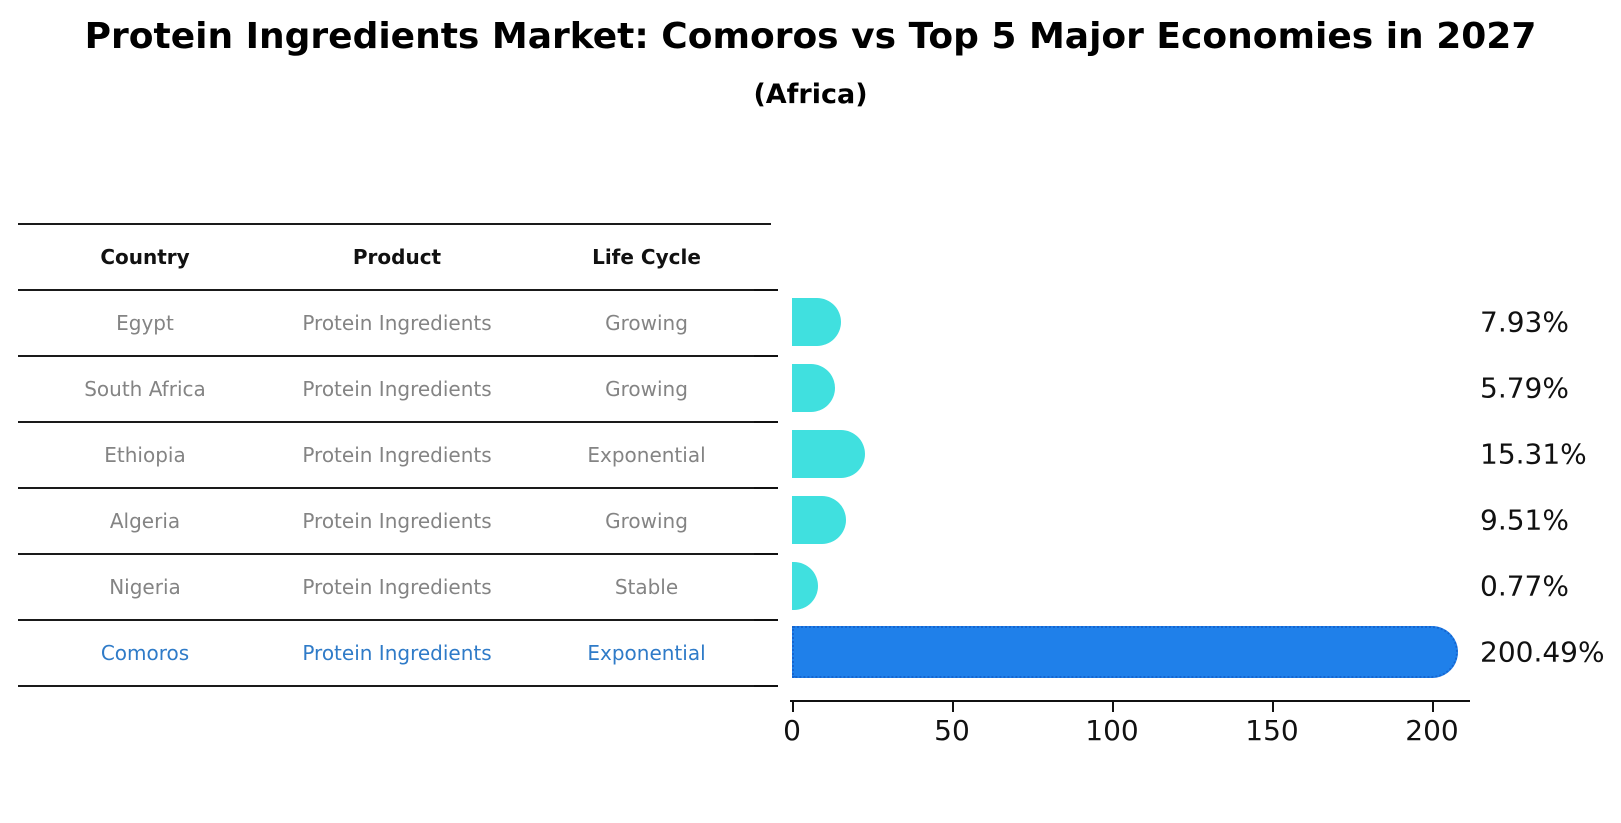 The height and width of the screenshot is (823, 1621). Describe the element at coordinates (817, 322) in the screenshot. I see `bar-egypt` at that location.